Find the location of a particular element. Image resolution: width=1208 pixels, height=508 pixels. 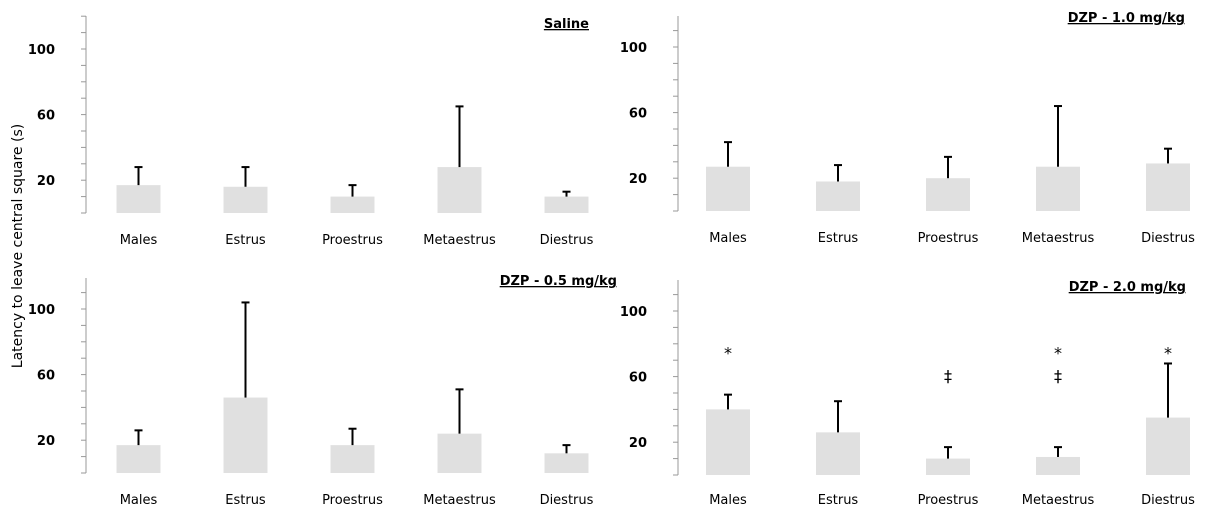

panel-title: Saline is located at coordinates (566, 24).